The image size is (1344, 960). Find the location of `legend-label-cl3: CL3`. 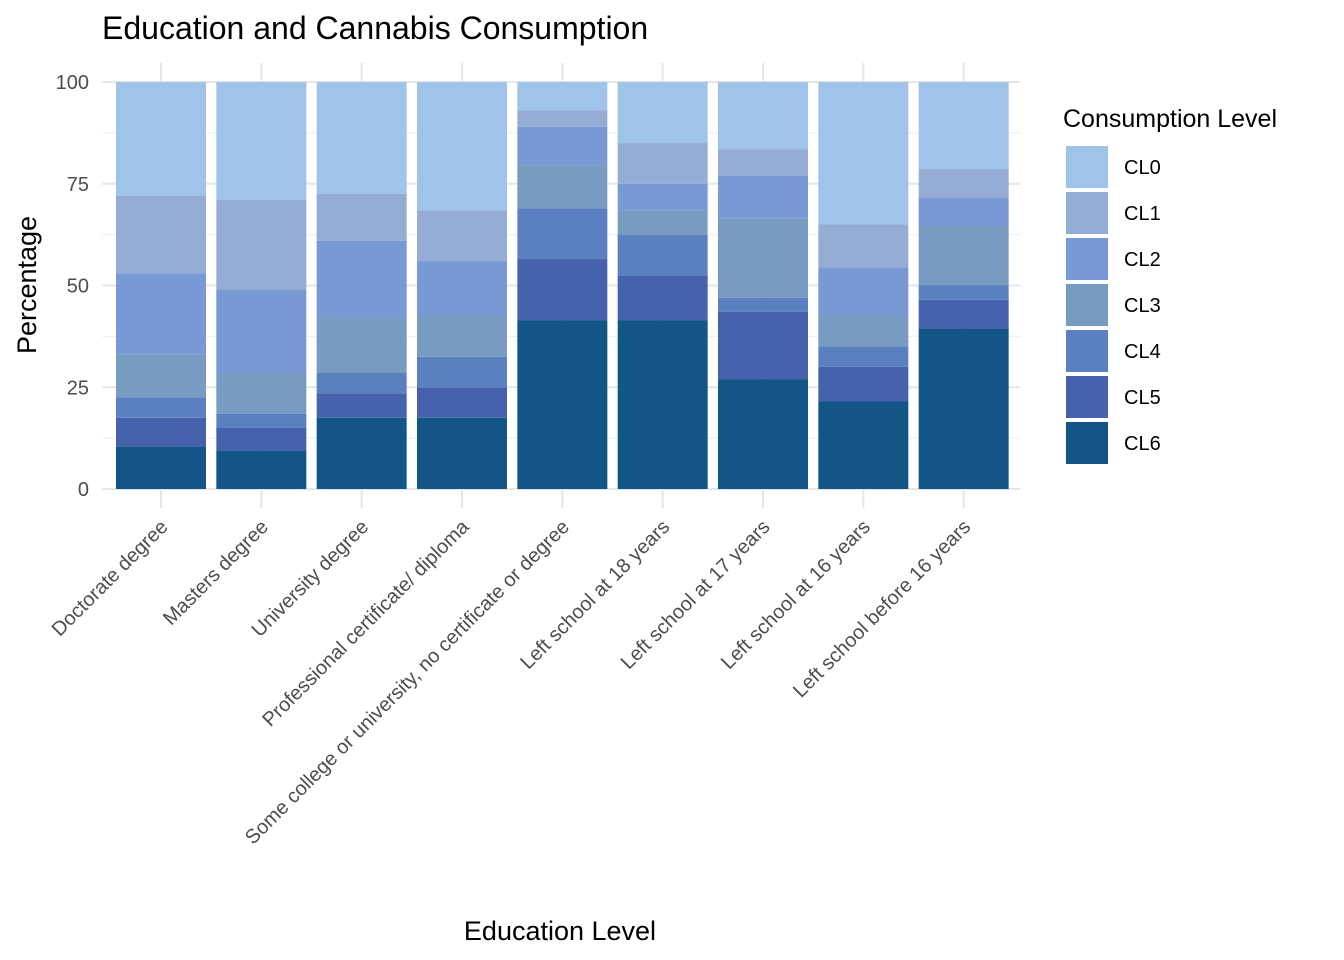

legend-label-cl3: CL3 is located at coordinates (1142, 306).